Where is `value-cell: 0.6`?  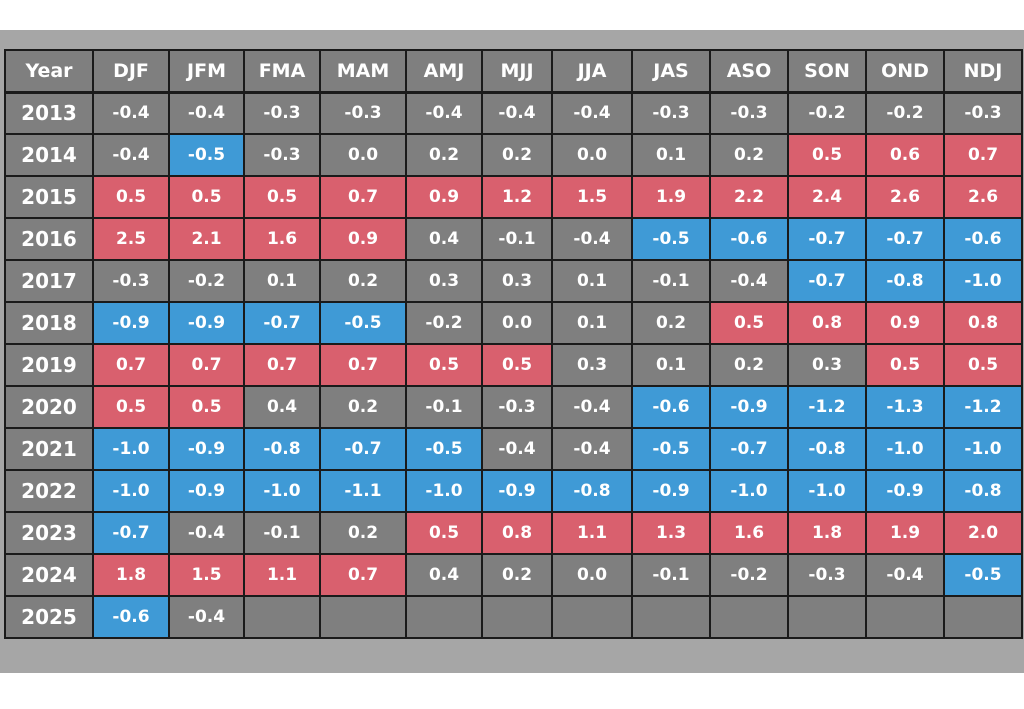
value-cell: 0.6 is located at coordinates (905, 155).